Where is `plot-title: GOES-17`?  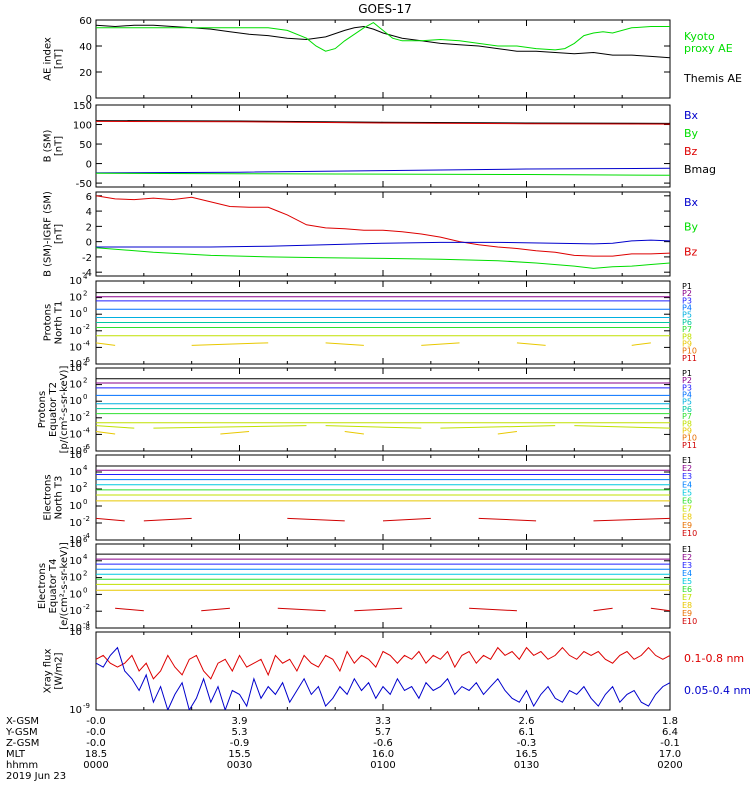
plot-title: GOES-17 is located at coordinates (385, 9).